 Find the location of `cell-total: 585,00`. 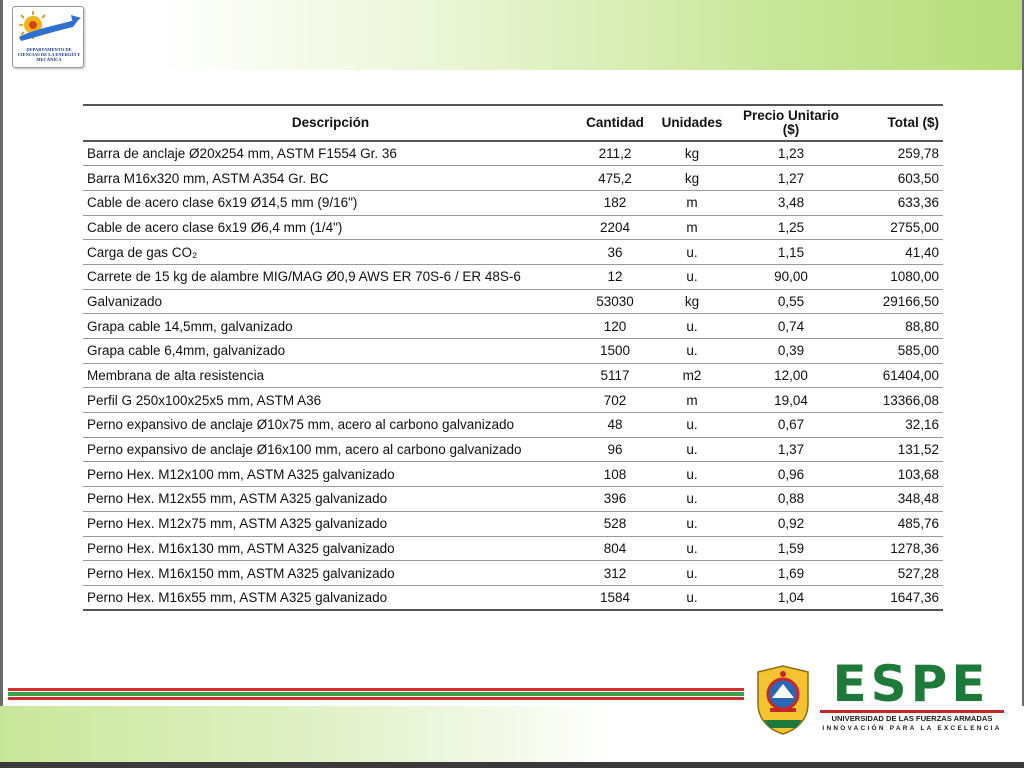

cell-total: 585,00 is located at coordinates (896, 351).